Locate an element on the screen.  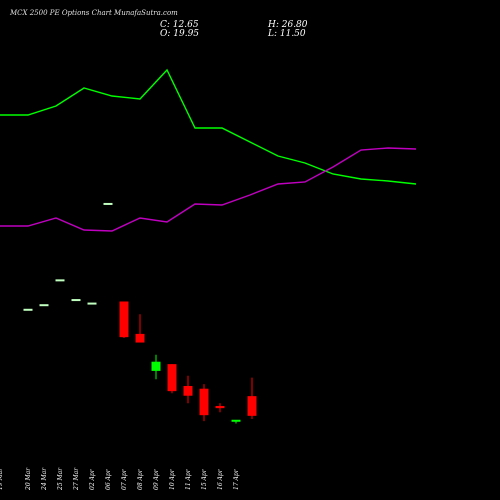
open-value: O: 19.95 is located at coordinates (180, 34).